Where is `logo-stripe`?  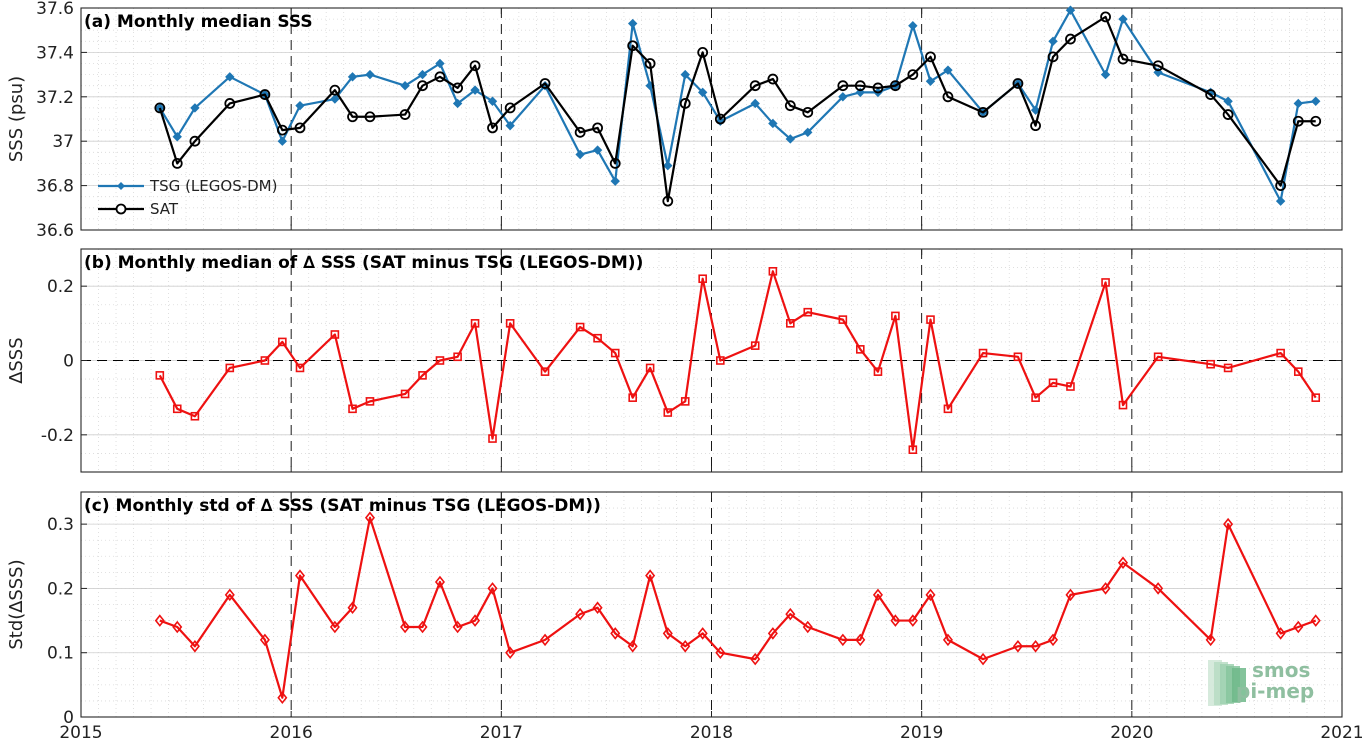 logo-stripe is located at coordinates (1239, 685).